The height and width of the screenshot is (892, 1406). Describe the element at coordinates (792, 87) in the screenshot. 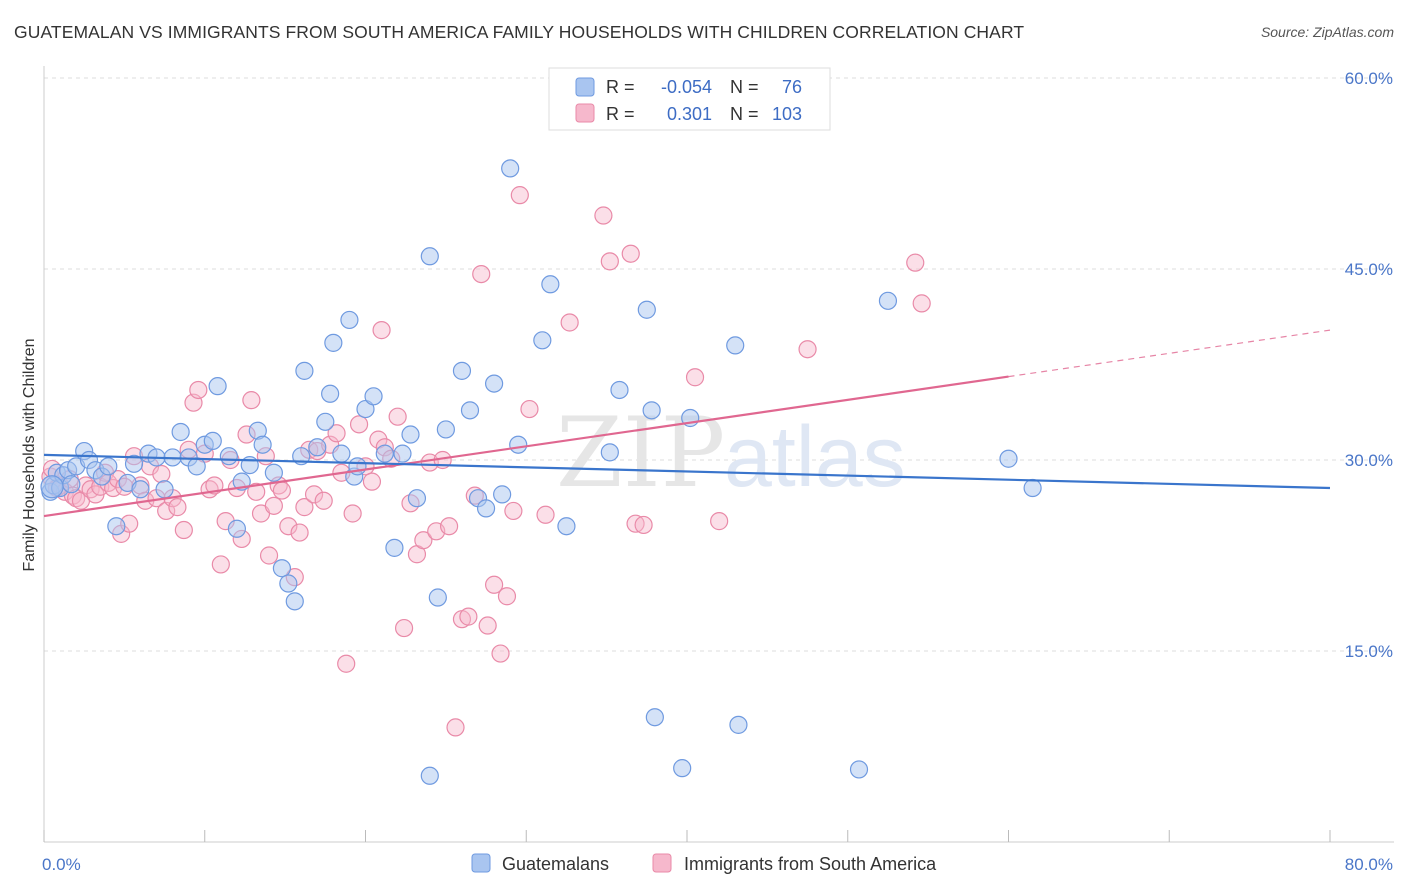

I see `legend-n-value-1: 76` at that location.